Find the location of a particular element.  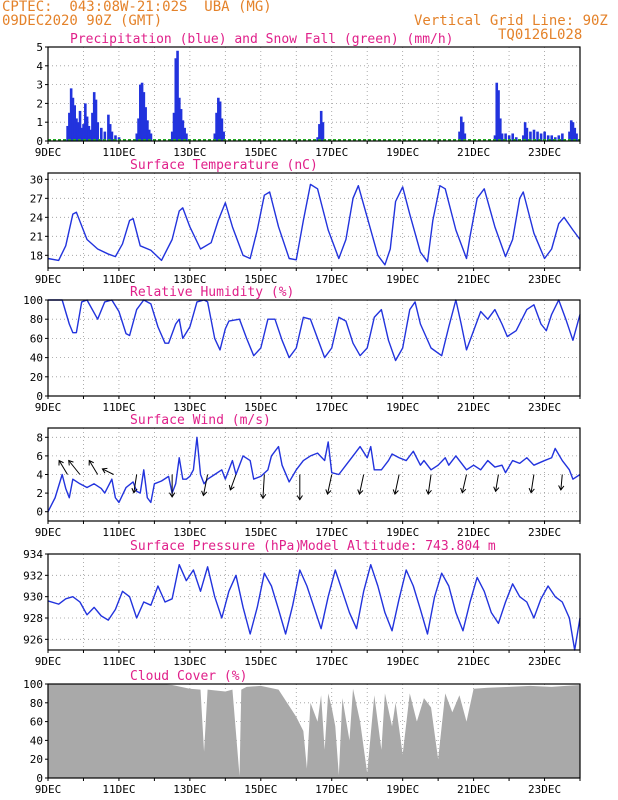

y-tick-label: 40 is located at coordinates (36, 740).